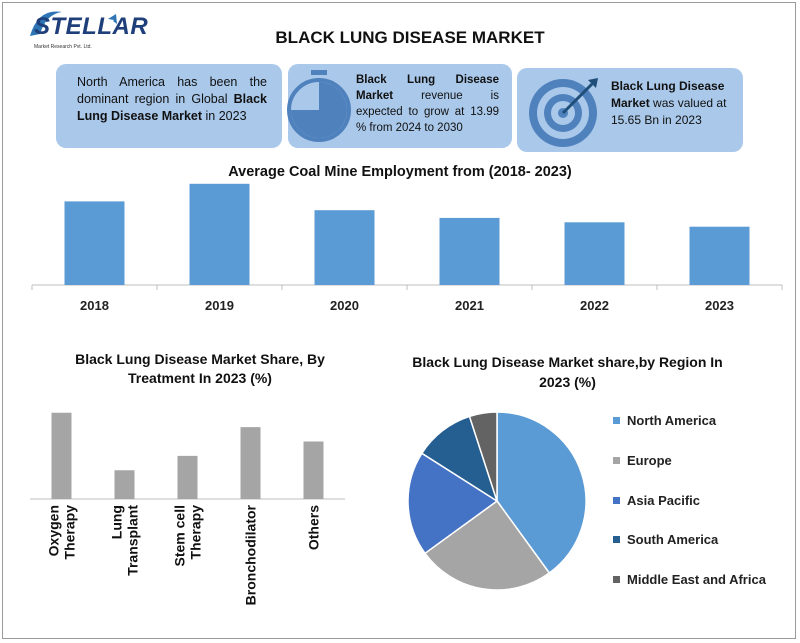  I want to click on info-box-region, so click(169, 106).